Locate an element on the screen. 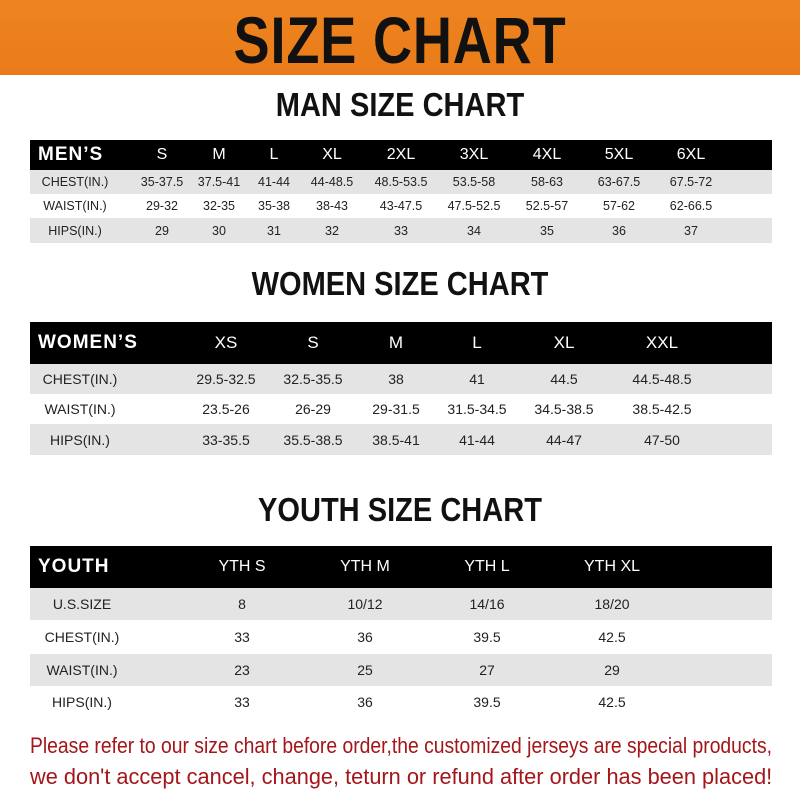 The height and width of the screenshot is (800, 800). measurement-cell: 33 is located at coordinates (401, 230).